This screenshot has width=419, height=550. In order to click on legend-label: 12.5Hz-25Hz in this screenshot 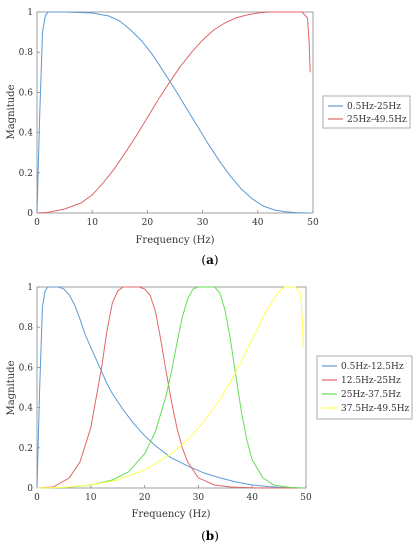, I will do `click(371, 381)`.